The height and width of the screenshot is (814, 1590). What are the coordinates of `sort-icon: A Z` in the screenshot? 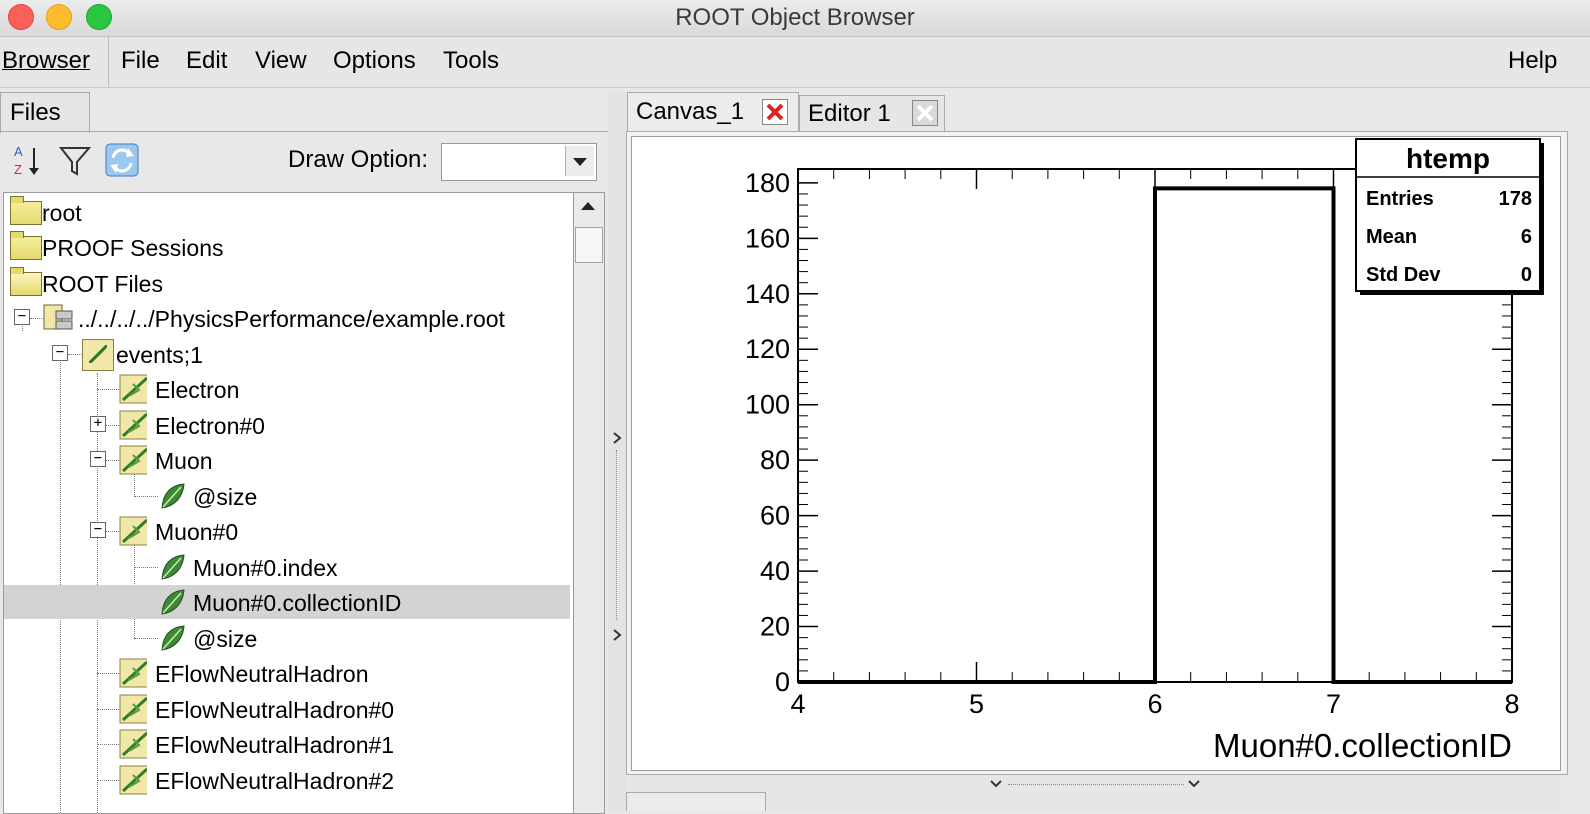 It's located at (29, 160).